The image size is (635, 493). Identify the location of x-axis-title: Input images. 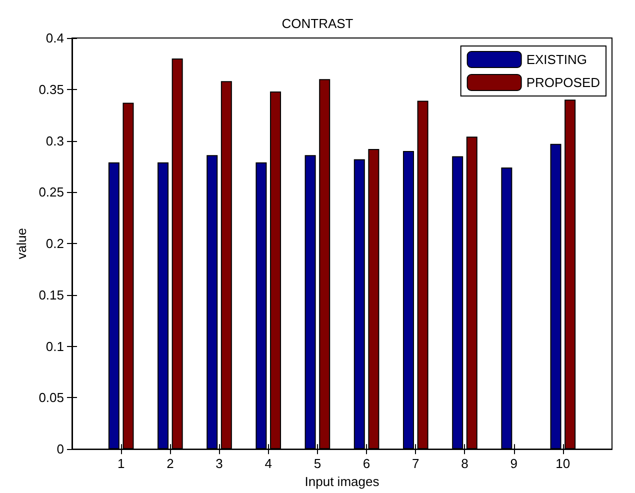
(342, 481).